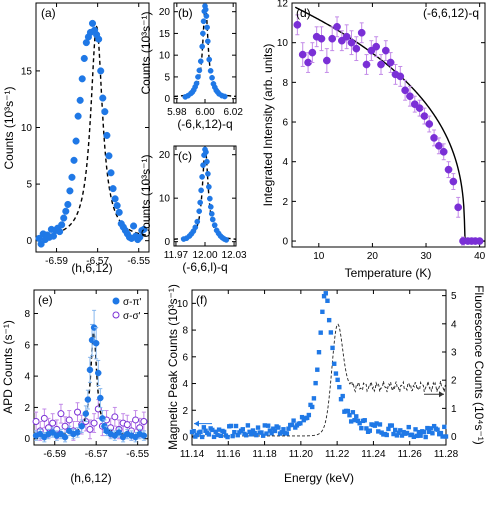  Describe the element at coordinates (97, 261) in the screenshot. I see `x-tick-label: -6.57` at that location.